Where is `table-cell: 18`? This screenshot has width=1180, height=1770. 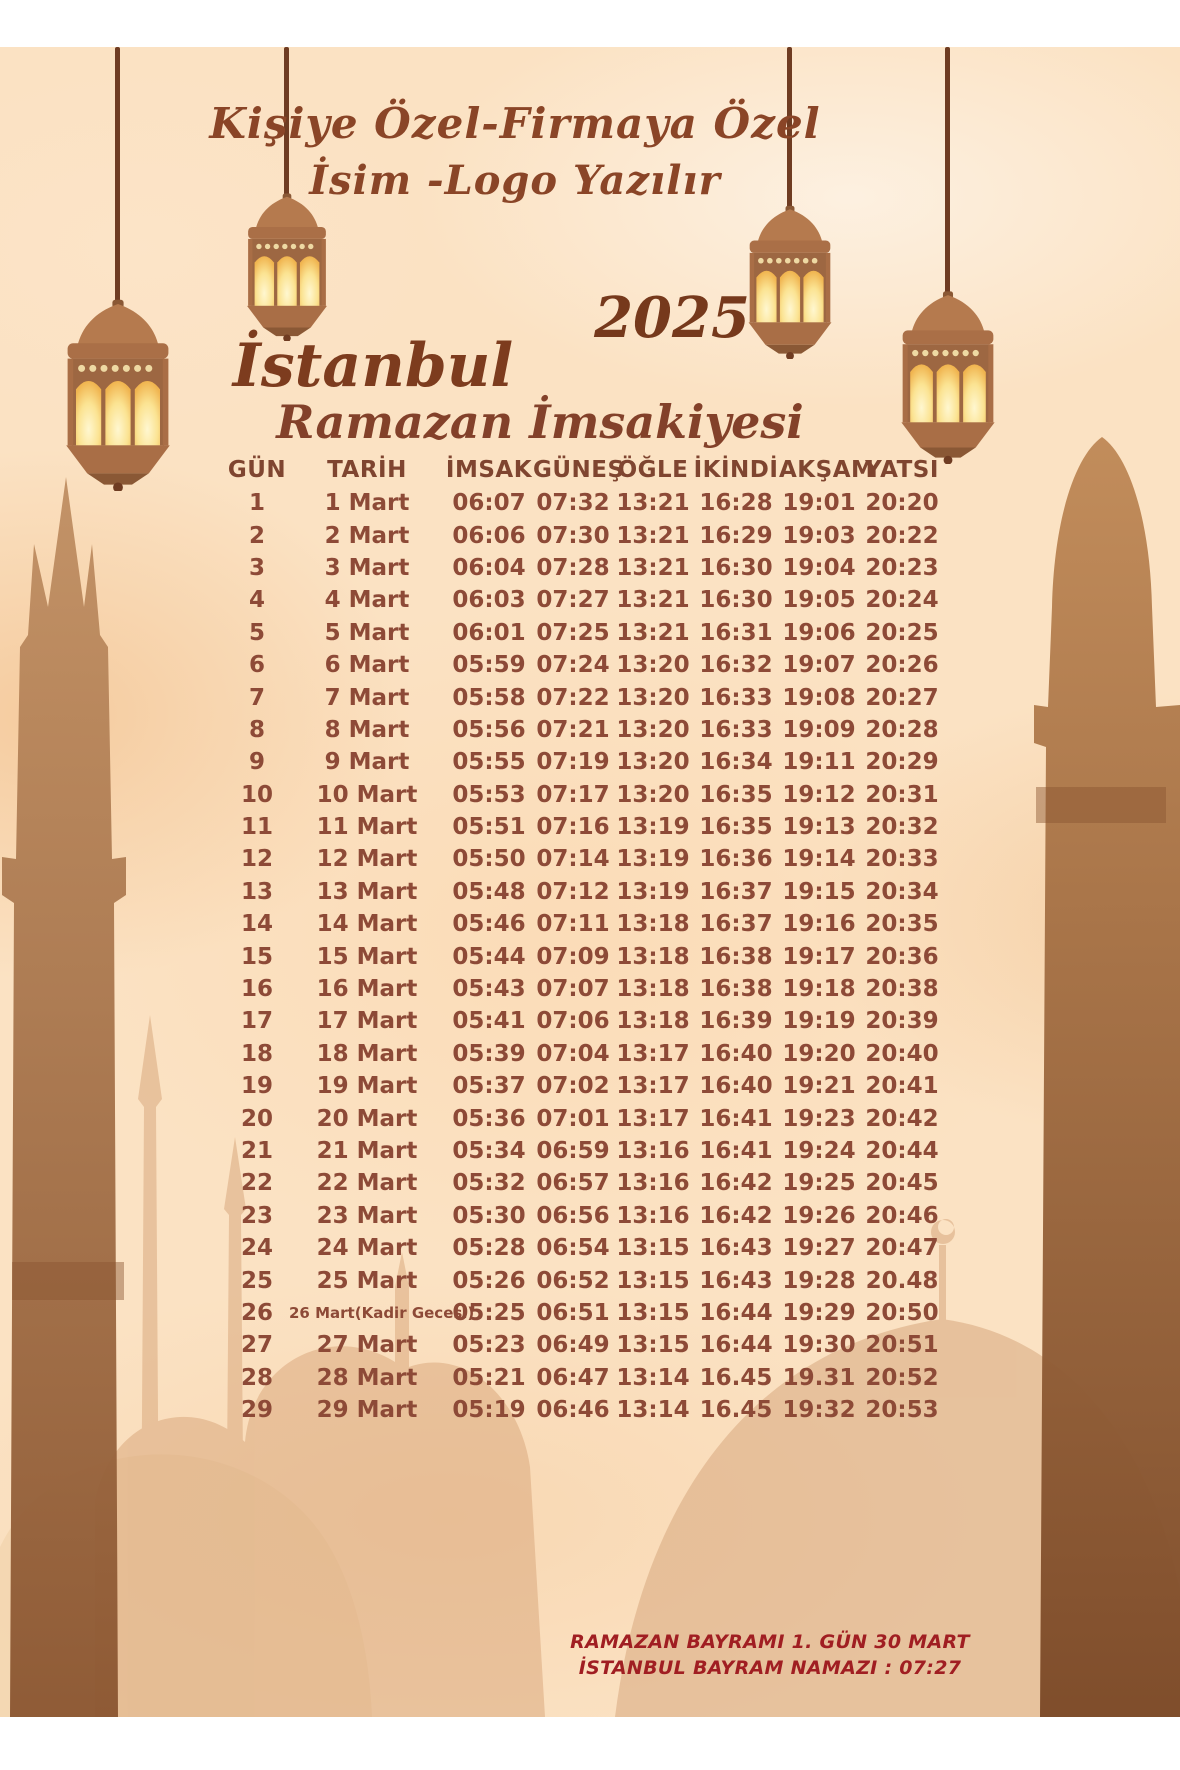
table-cell: 18 is located at coordinates (256, 1053).